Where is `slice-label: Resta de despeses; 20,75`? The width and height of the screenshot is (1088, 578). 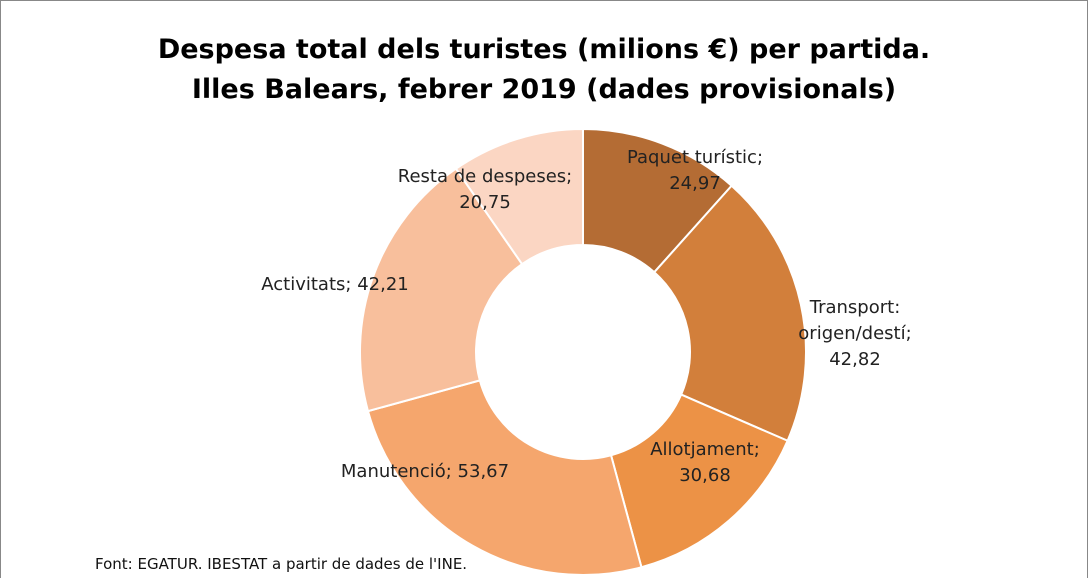
slice-label: Resta de despeses; 20,75 is located at coordinates (485, 190).